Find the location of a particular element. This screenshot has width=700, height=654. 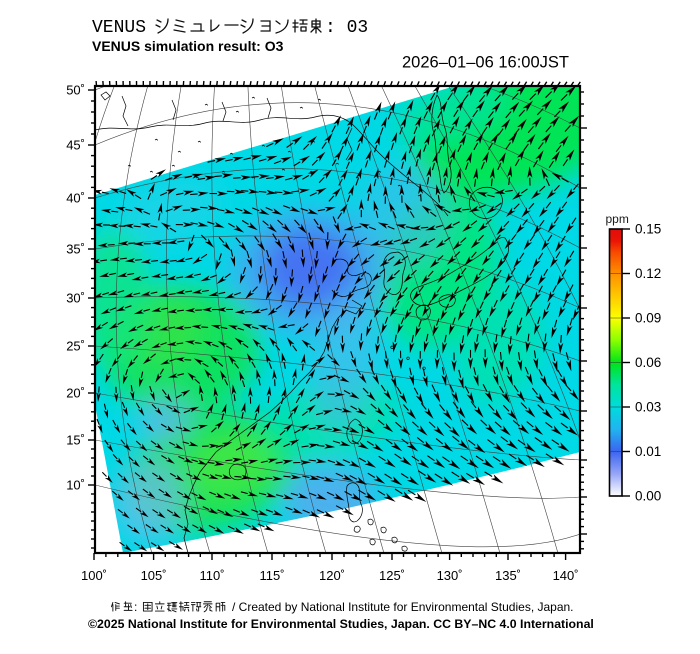

svg-text: 0.06 is located at coordinates (648, 362).